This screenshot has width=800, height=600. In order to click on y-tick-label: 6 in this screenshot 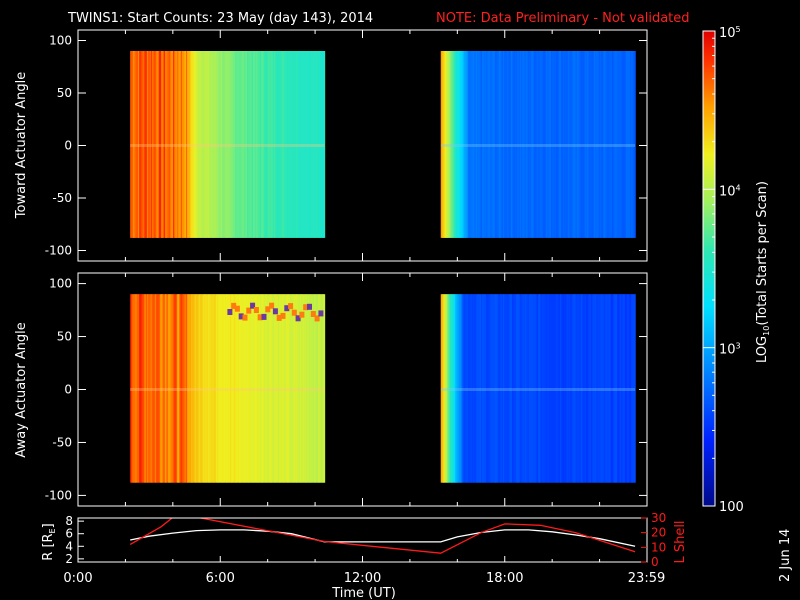, I will do `click(69, 534)`.